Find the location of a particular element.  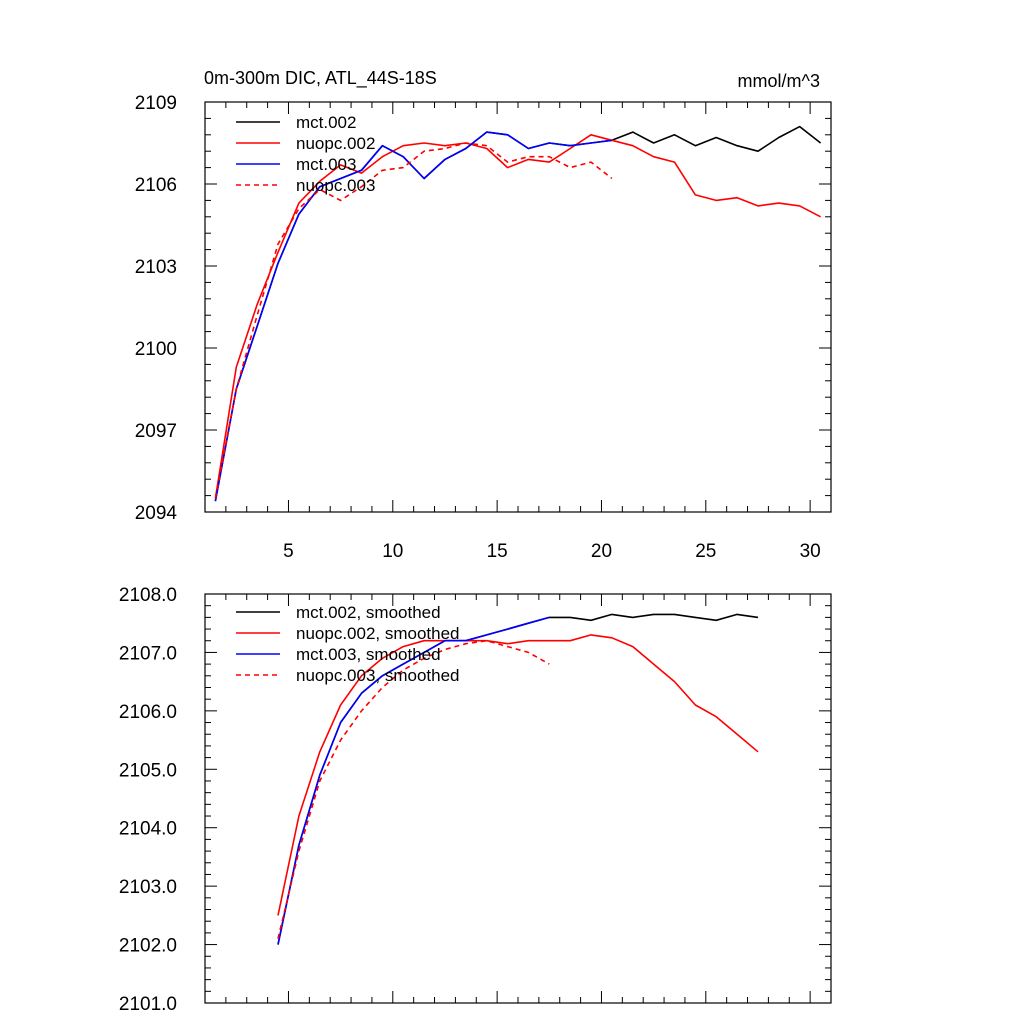

x-tick-label: 25 is located at coordinates (705, 551).